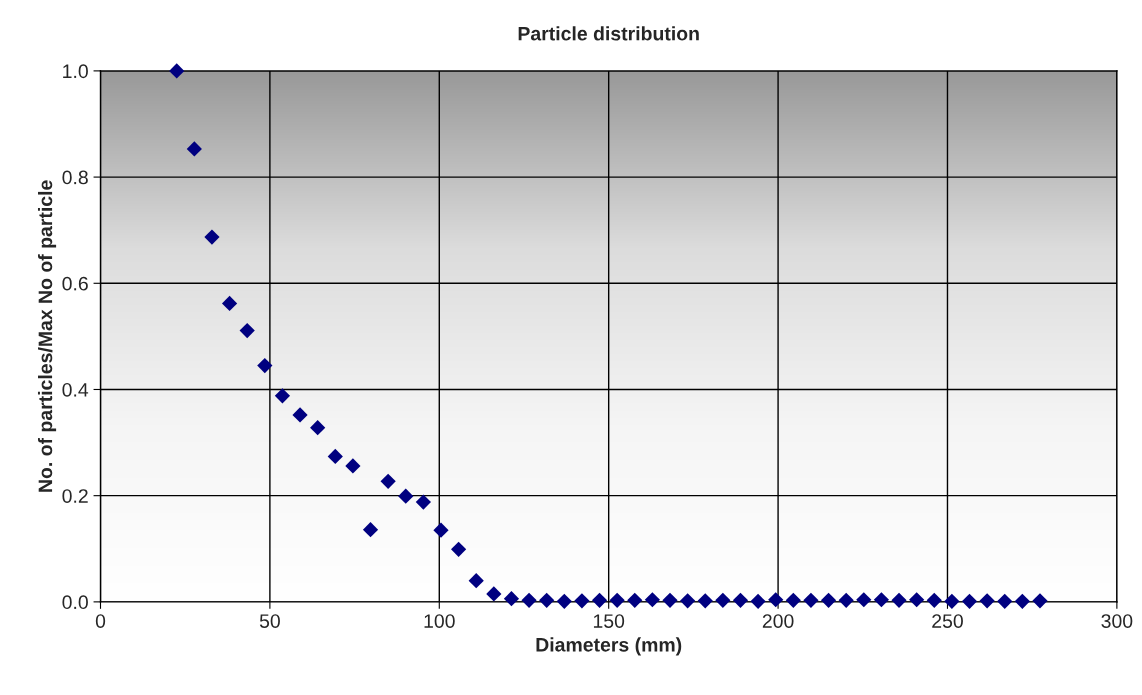 Image resolution: width=1142 pixels, height=695 pixels. I want to click on x-tick-label: 200, so click(778, 621).